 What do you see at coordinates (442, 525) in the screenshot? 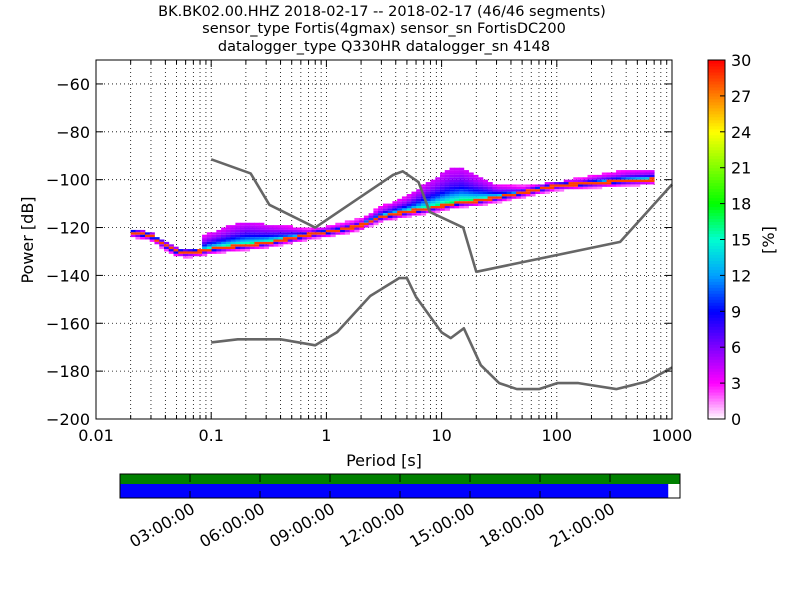
I see `timeline-tick-label: 15:00:00` at bounding box center [442, 525].